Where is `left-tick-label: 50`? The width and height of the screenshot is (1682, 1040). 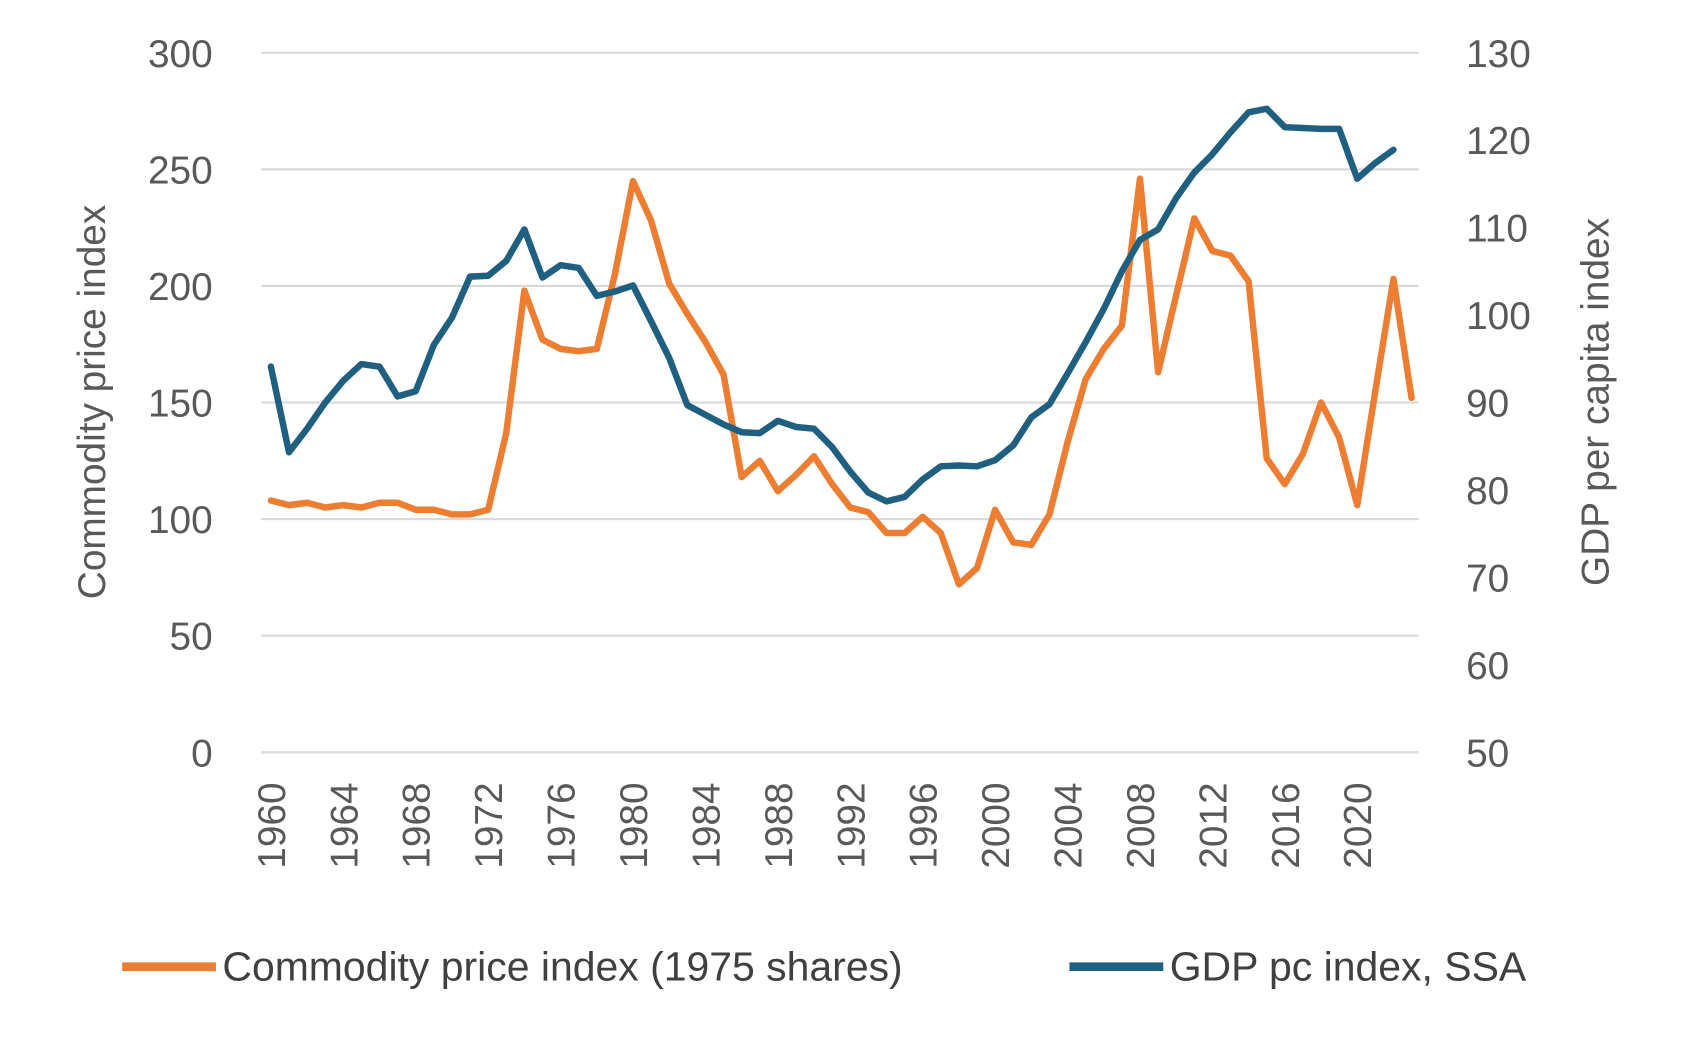
left-tick-label: 50 is located at coordinates (191, 637).